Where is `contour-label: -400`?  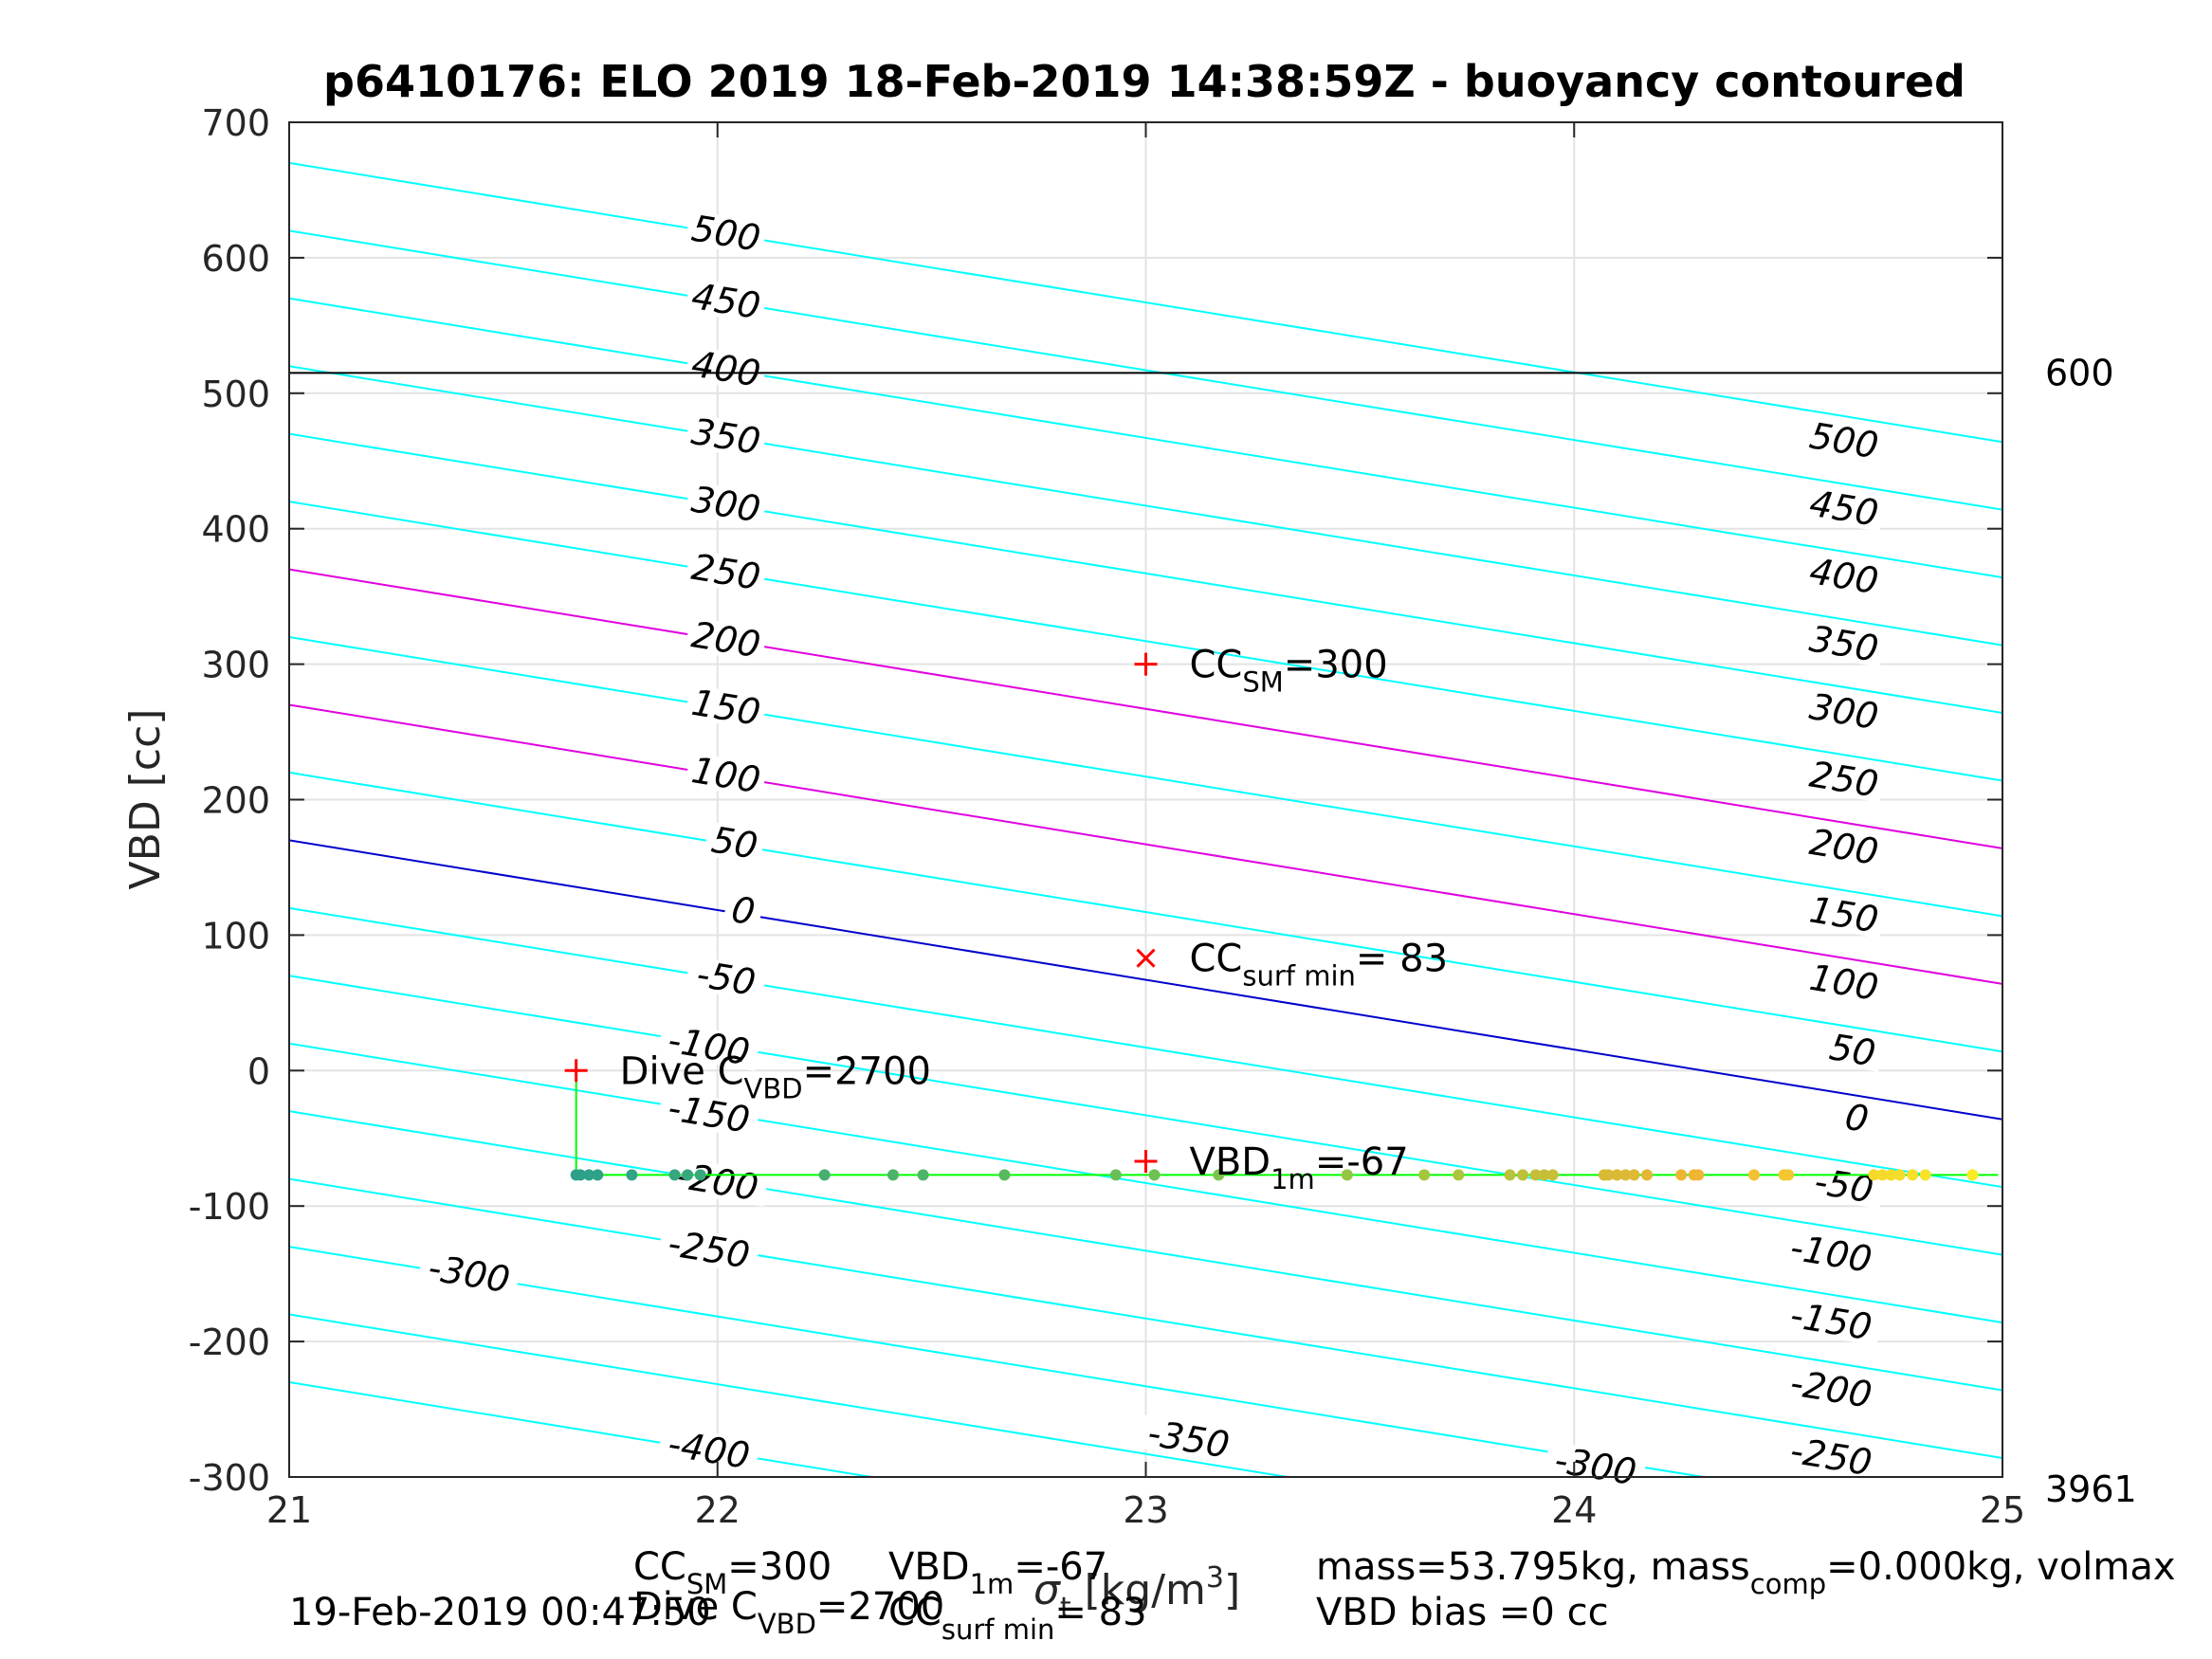
contour-label: -400 is located at coordinates (708, 1450).